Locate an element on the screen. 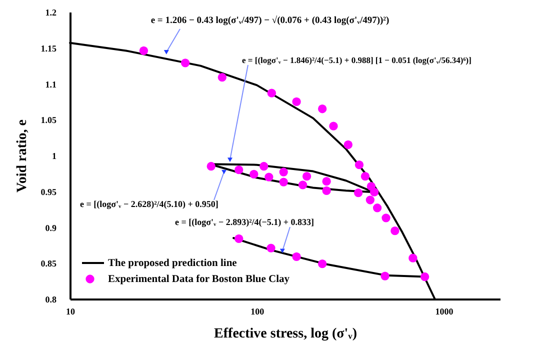 The height and width of the screenshot is (343, 550). annotation: e = 1.206 − 0.43 log(σ'ᵥ/497) − √(0.076 + (0.43 log(σ'ᵥ/497))²) is located at coordinates (270, 20).